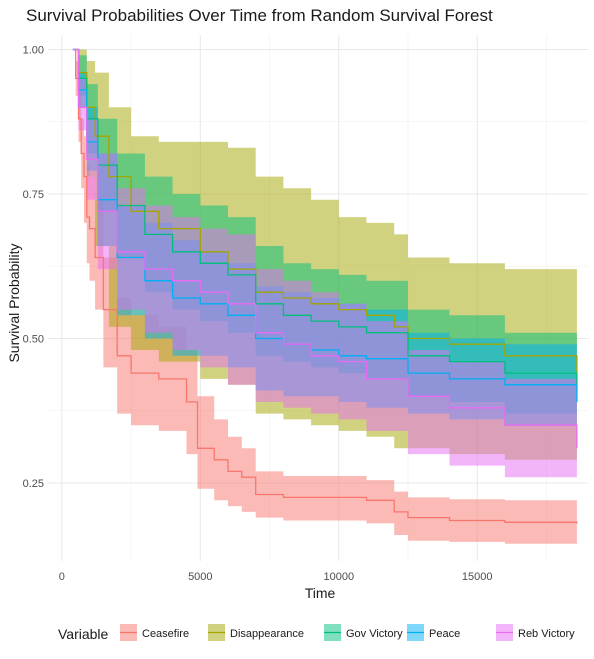 The height and width of the screenshot is (659, 594). What do you see at coordinates (33, 50) in the screenshot?
I see `y-tick-label: 1.00` at bounding box center [33, 50].